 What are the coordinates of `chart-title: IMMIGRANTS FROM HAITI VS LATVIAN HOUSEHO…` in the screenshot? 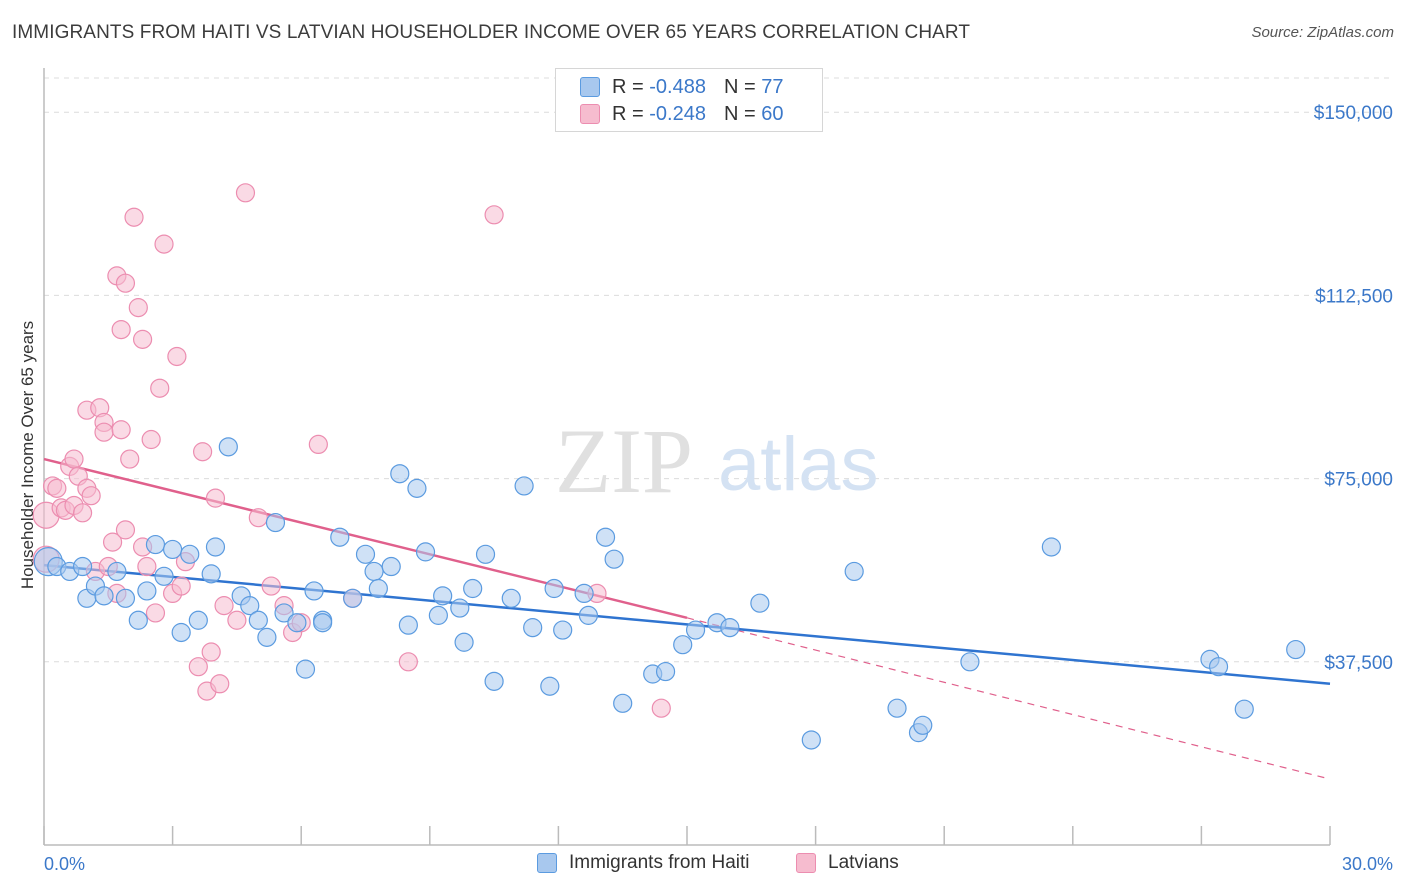 It's located at (491, 32).